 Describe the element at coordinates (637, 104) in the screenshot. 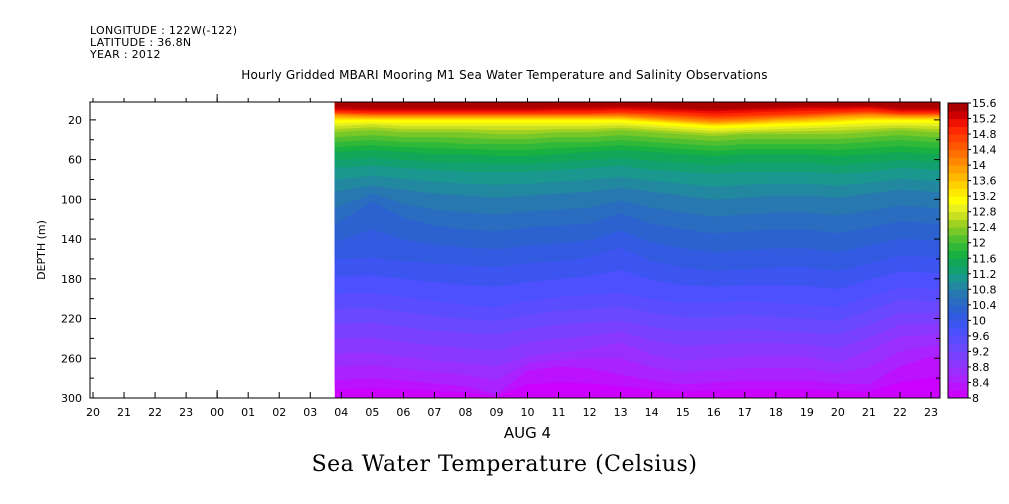

I see `temperature-band` at that location.